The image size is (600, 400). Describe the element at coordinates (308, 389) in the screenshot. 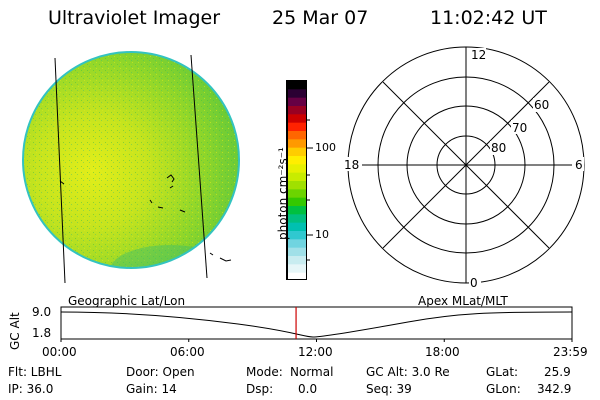

I see `dsp-value: 0.0` at that location.